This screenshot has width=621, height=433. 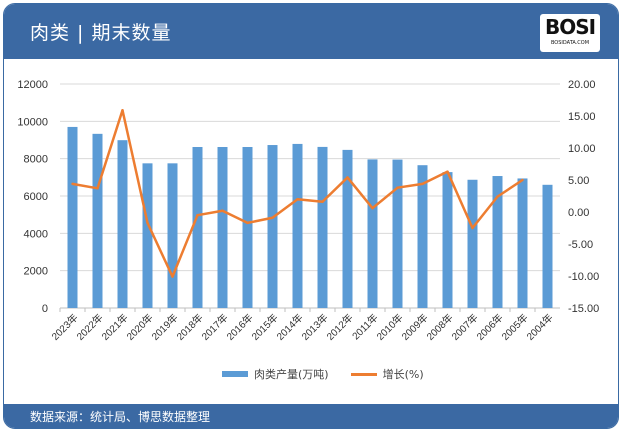 What do you see at coordinates (390, 327) in the screenshot?
I see `x-tick-label: 2010年` at bounding box center [390, 327].